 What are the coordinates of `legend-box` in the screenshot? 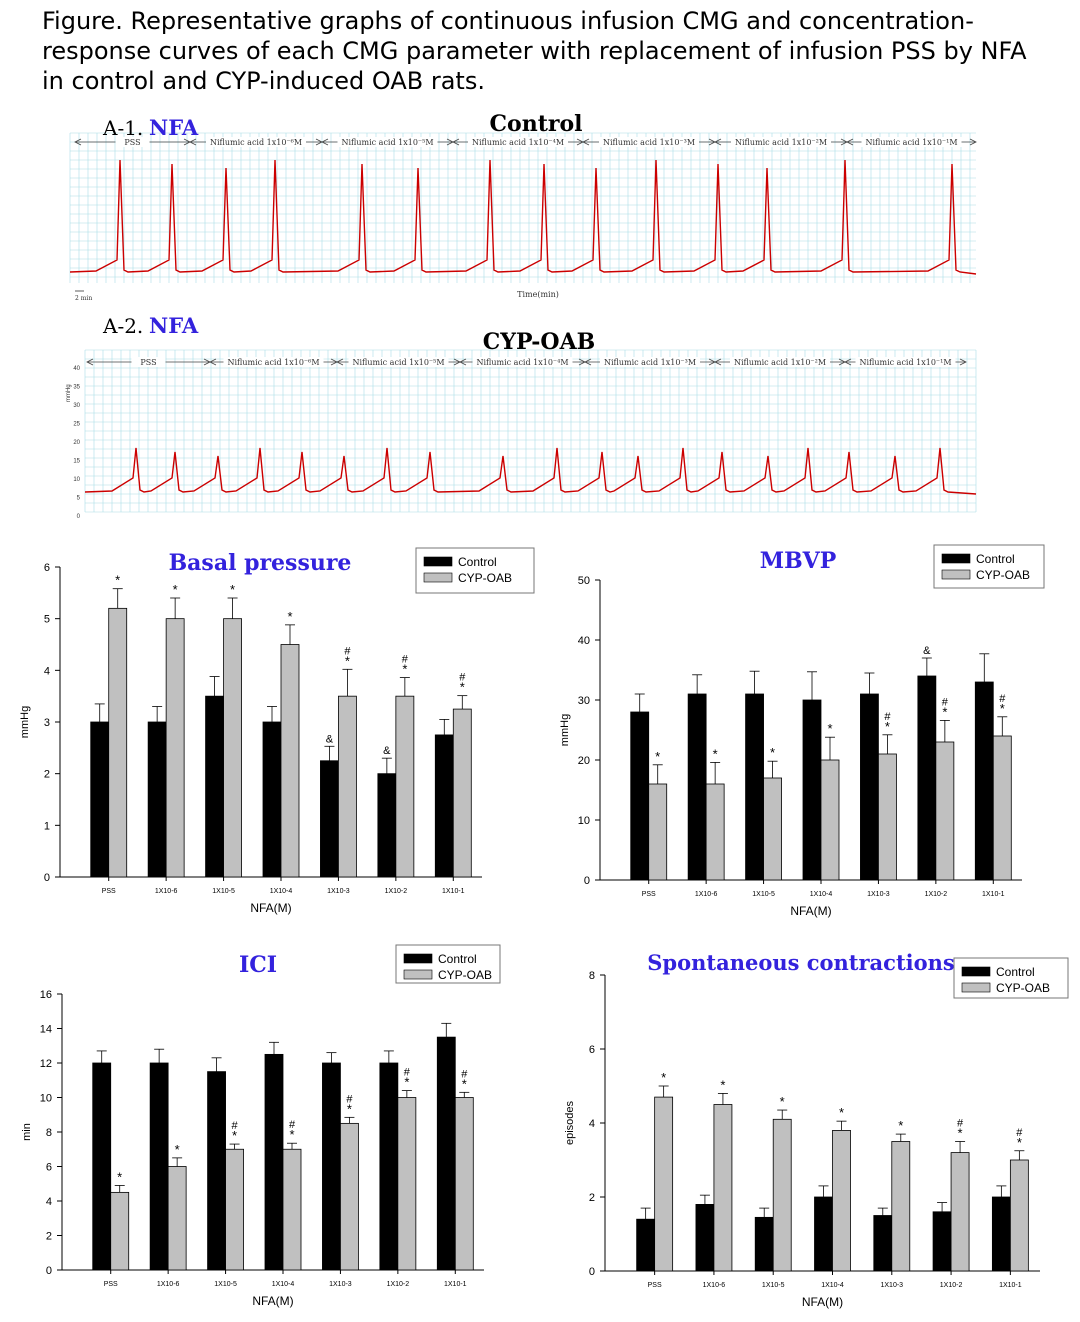 It's located at (475, 570).